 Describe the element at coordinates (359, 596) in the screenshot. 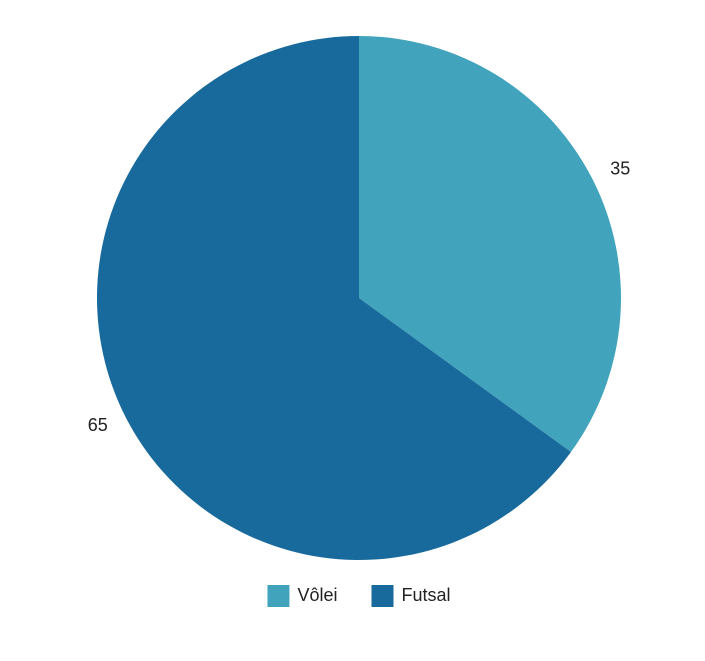

I see `legend: Vôlei Futsal` at that location.